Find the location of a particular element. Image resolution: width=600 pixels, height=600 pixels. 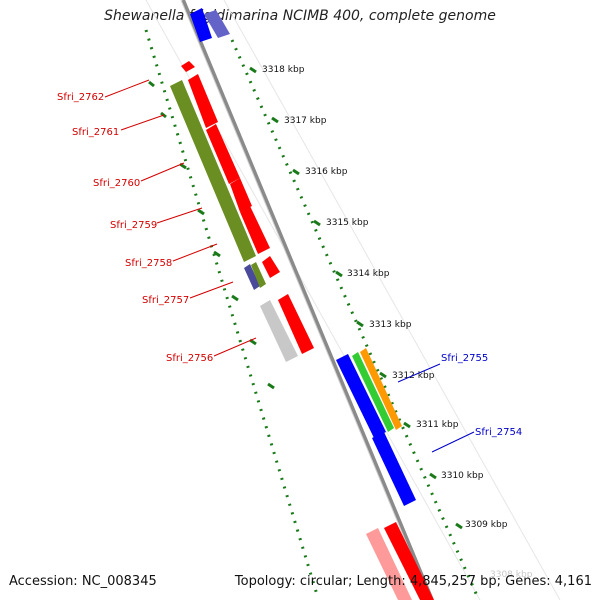

ruler-label: 3314 kbp is located at coordinates (368, 274).